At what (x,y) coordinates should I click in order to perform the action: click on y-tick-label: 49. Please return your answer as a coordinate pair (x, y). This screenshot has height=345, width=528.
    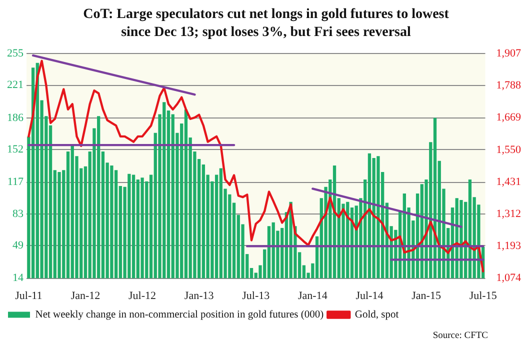
    Looking at the image, I should click on (18, 246).